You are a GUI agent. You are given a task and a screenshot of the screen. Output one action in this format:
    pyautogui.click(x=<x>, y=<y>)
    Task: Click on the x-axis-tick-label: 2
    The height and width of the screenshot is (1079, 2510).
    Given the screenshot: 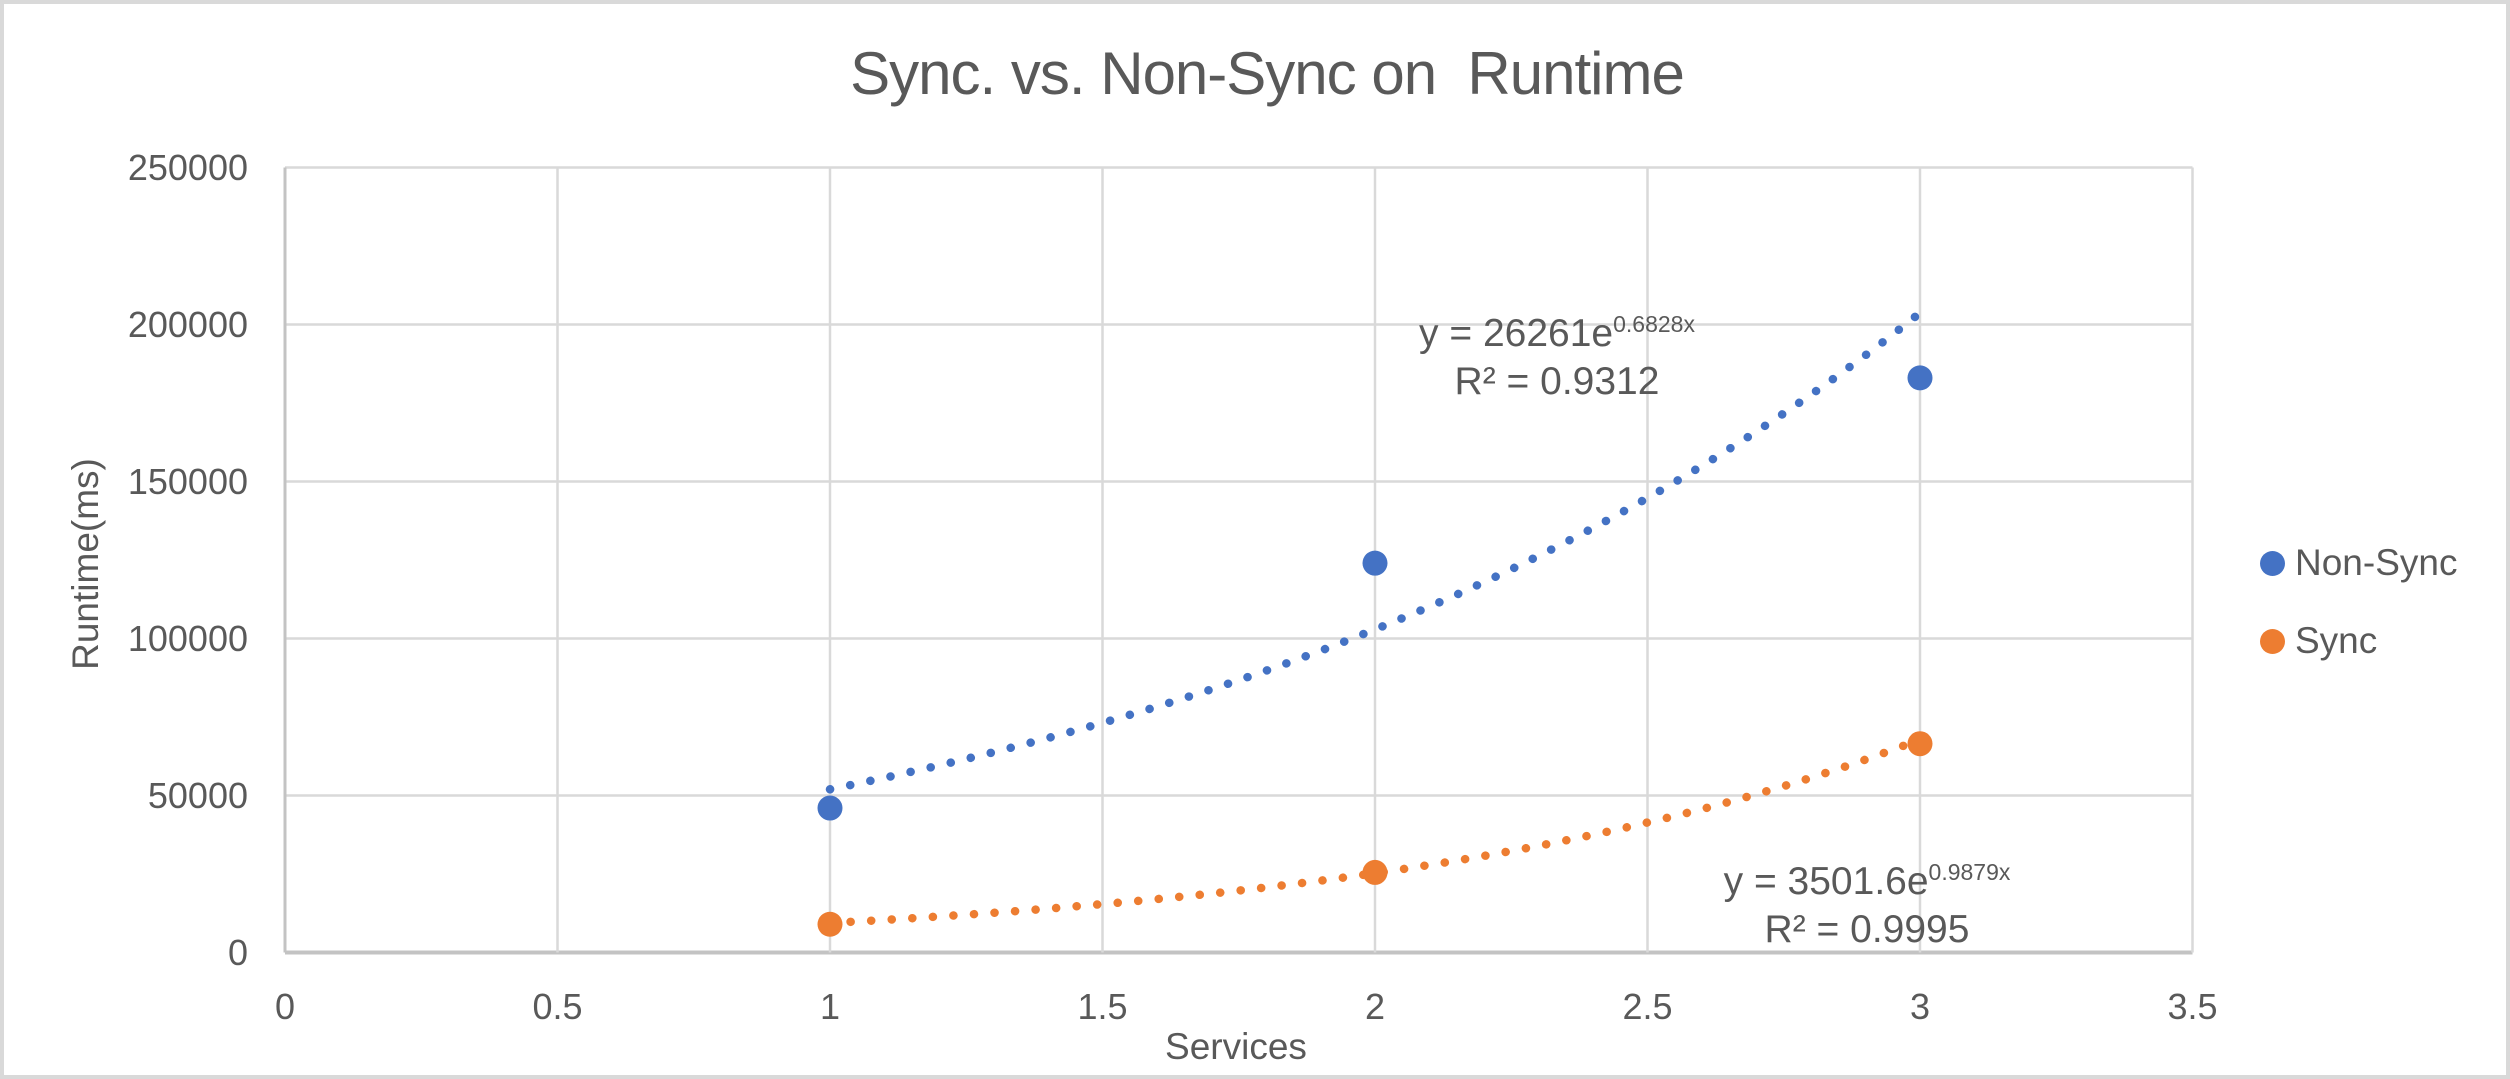 What is the action you would take?
    pyautogui.click(x=1375, y=1006)
    